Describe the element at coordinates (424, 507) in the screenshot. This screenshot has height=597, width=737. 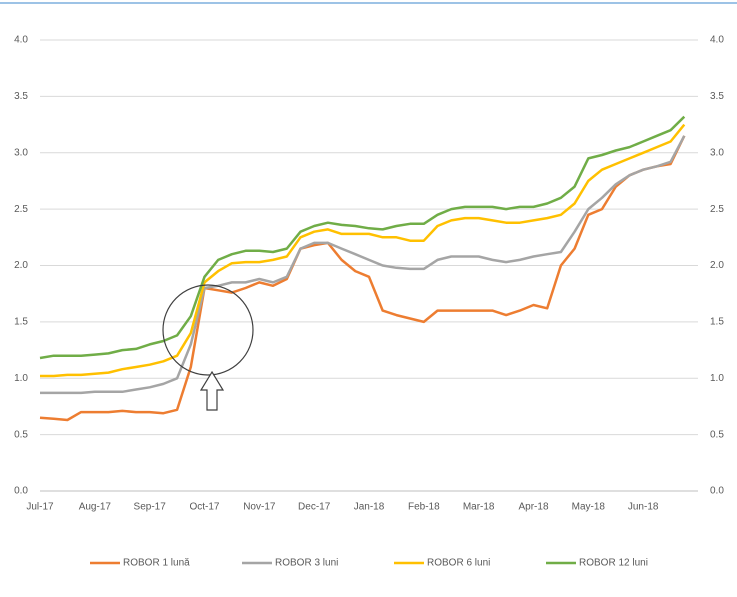
I see `x-tick-label: Feb-18` at that location.